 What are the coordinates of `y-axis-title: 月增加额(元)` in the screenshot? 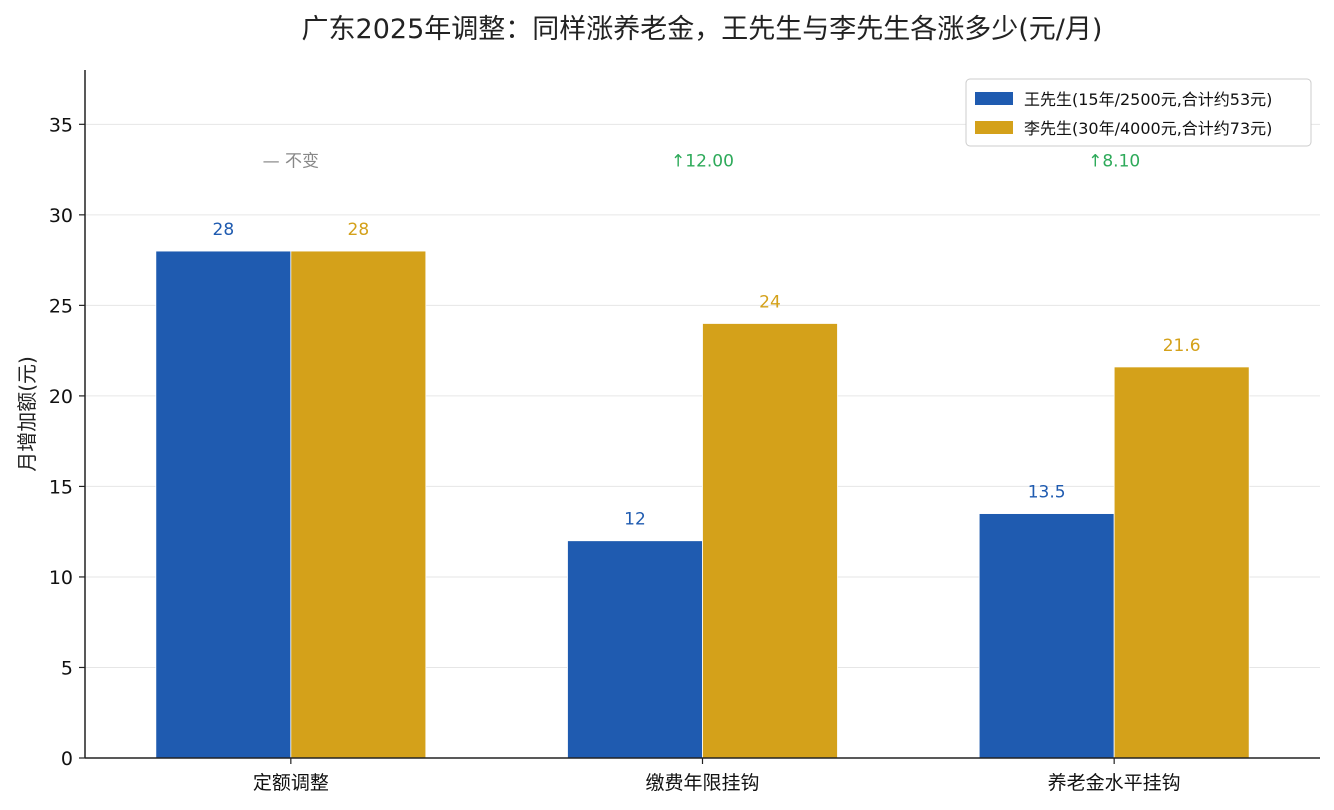 It's located at (27, 414).